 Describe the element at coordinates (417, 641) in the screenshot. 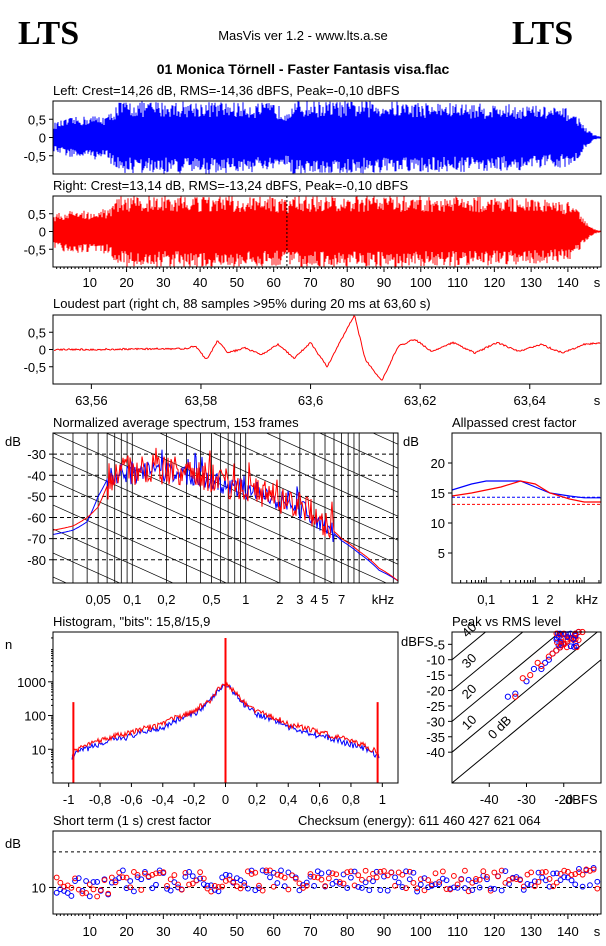

I see `peak-rms-ylabel: dBFS` at that location.